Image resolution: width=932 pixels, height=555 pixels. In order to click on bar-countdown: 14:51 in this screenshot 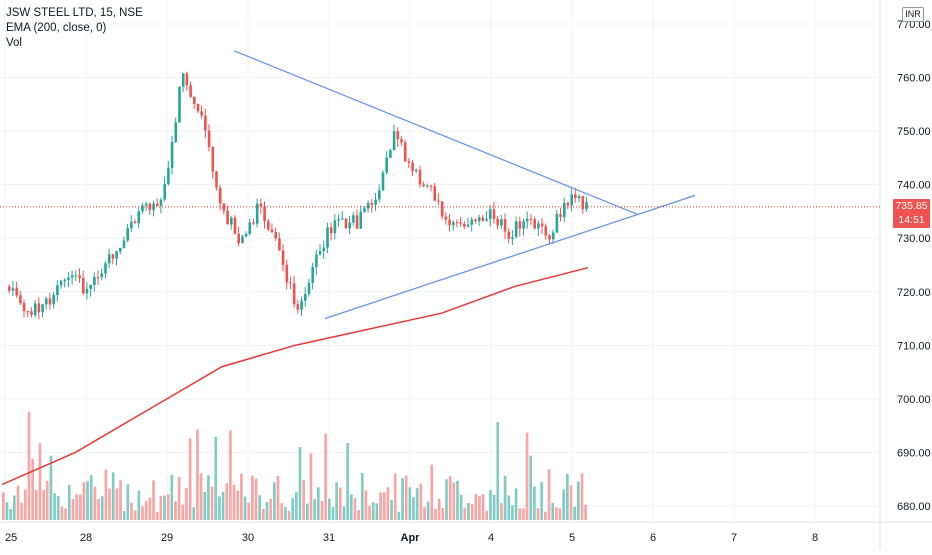, I will do `click(911, 220)`.